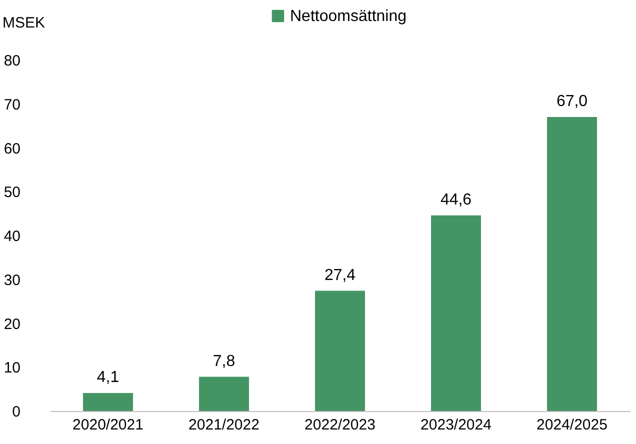  I want to click on y-tick-label: 50, so click(12, 193).